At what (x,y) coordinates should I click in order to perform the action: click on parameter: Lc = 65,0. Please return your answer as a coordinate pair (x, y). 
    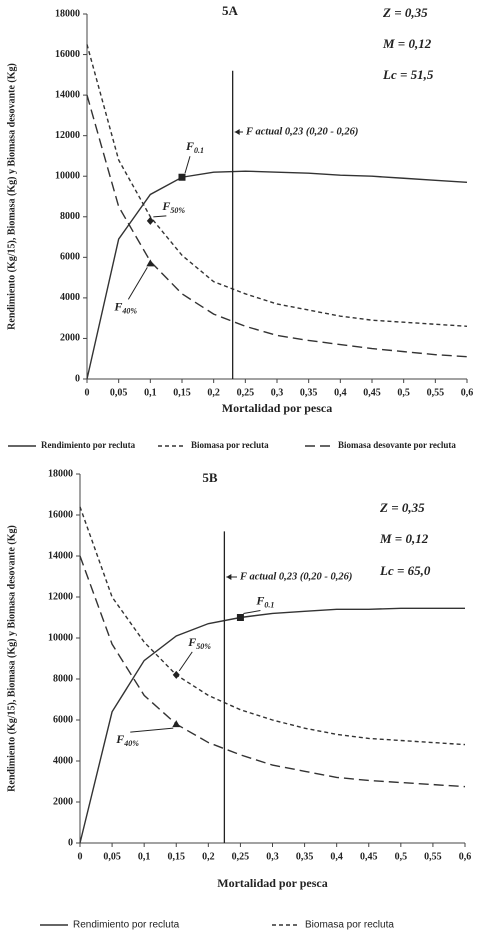
    Looking at the image, I should click on (405, 570).